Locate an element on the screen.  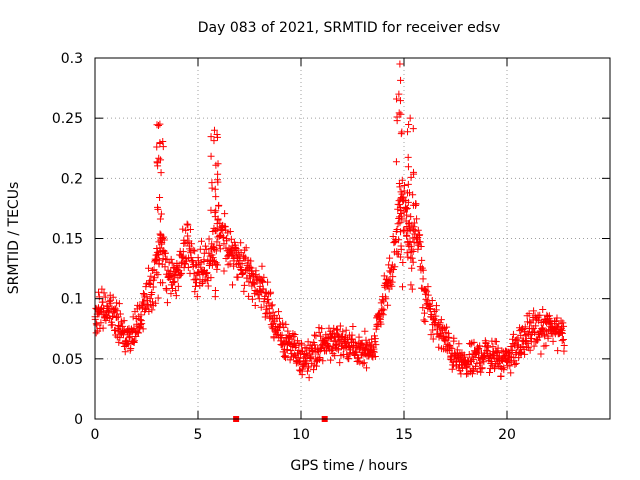
x-tick-label: 0 is located at coordinates (95, 435).